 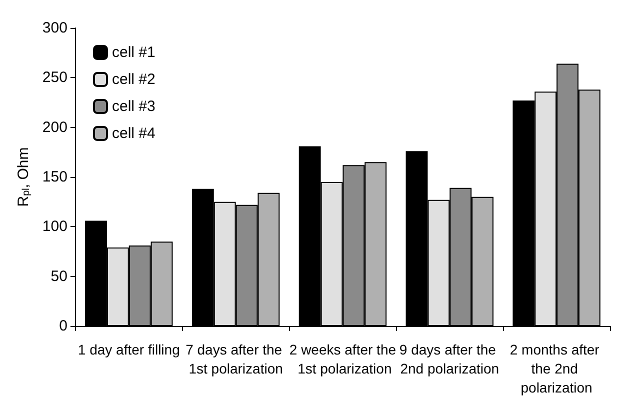 What do you see at coordinates (236, 359) in the screenshot?
I see `x-tick-label: 7 days after the 1st polarization` at bounding box center [236, 359].